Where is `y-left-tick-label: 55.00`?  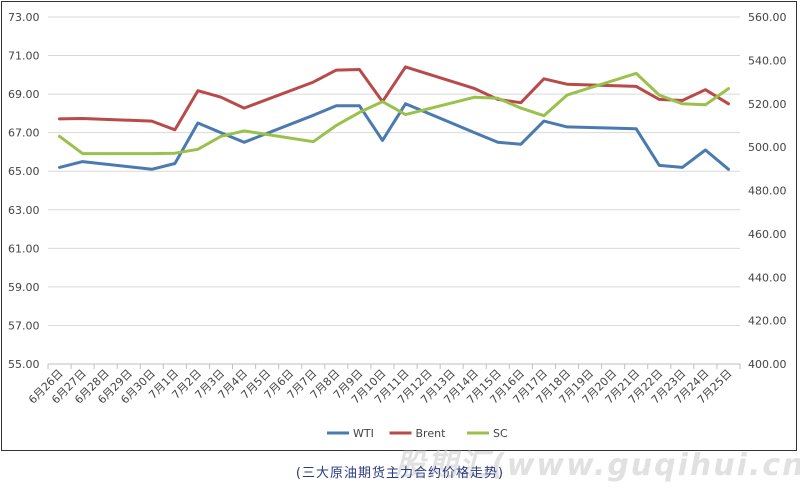 y-left-tick-label: 55.00 is located at coordinates (24, 364).